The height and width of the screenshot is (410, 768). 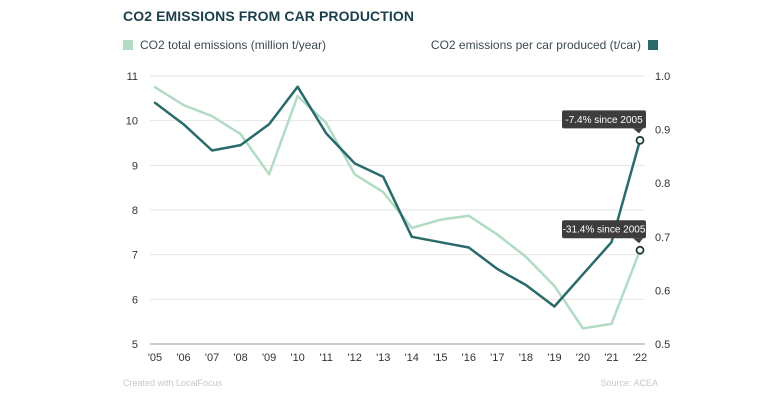 I want to click on x-axis-tick-label: '18, so click(x=526, y=358).